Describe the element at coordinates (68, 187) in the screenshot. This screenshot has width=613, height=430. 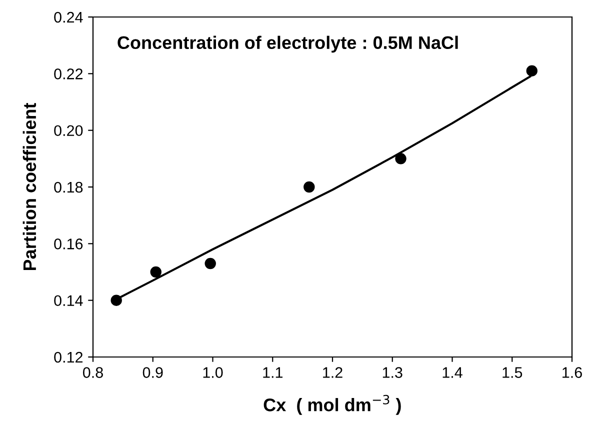
I see `y-tick-label: 0.18` at that location.